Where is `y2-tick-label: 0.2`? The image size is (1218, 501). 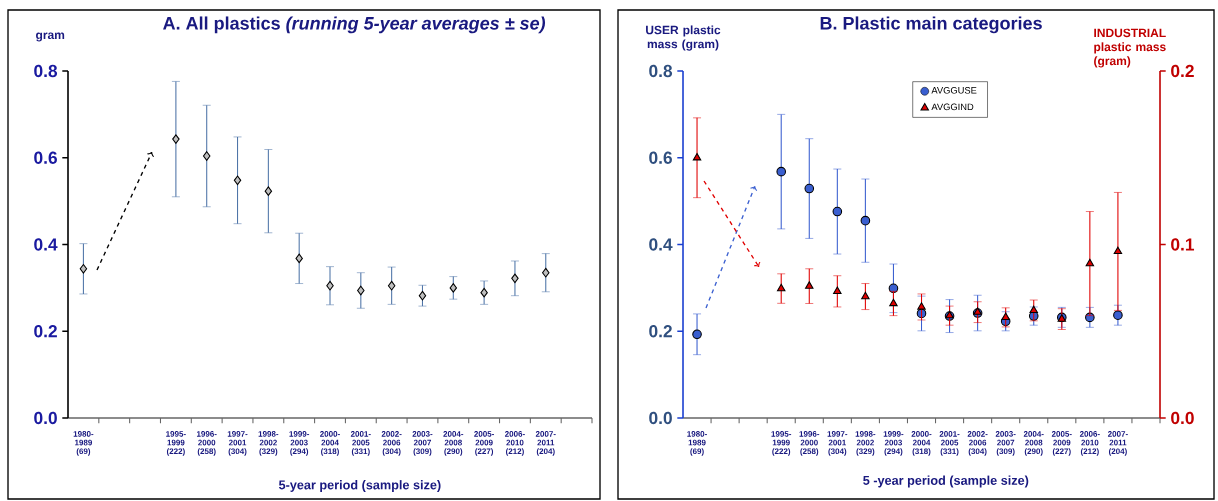 y2-tick-label: 0.2 is located at coordinates (1182, 71).